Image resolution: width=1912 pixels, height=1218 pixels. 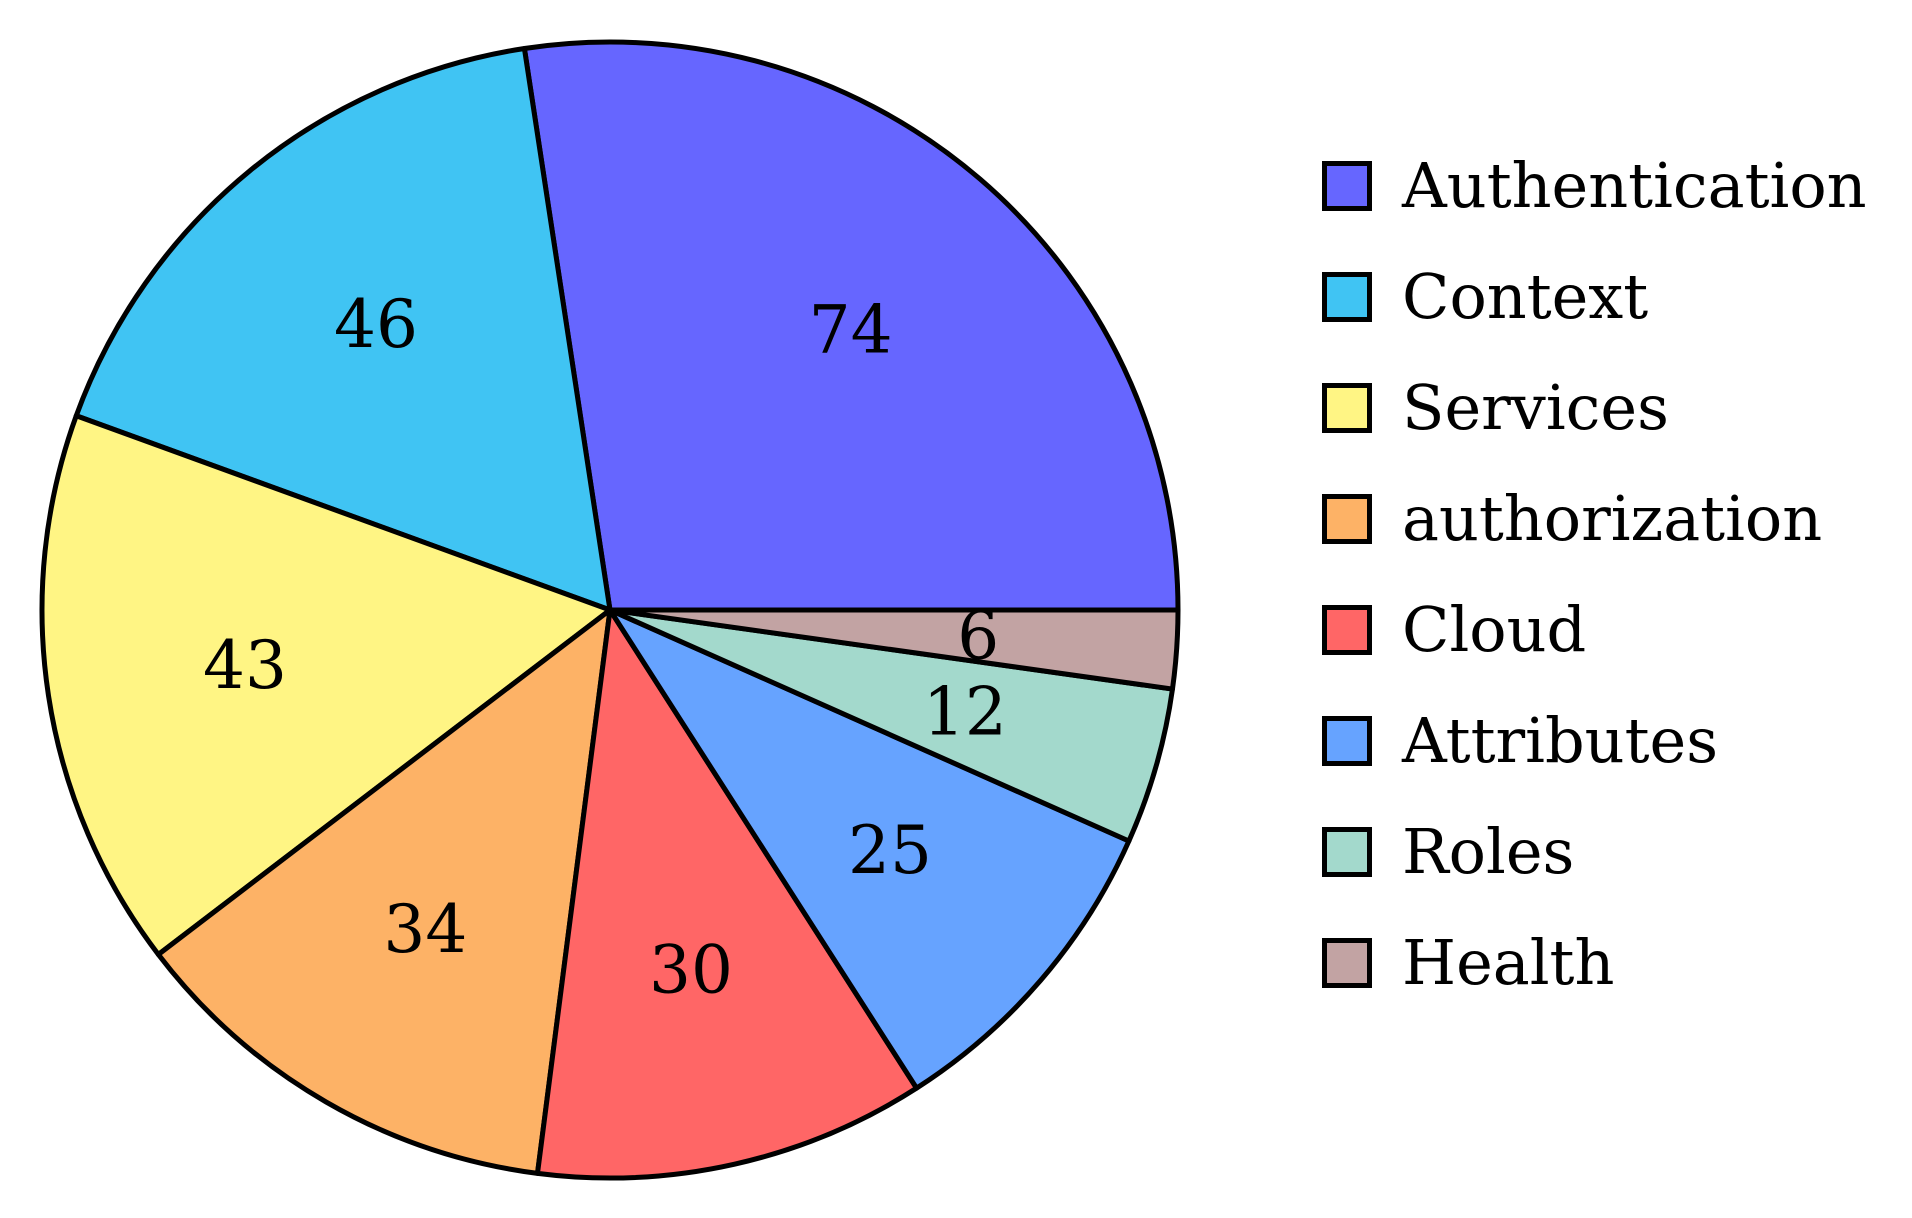 I want to click on pie-slice-context, so click(x=343, y=329).